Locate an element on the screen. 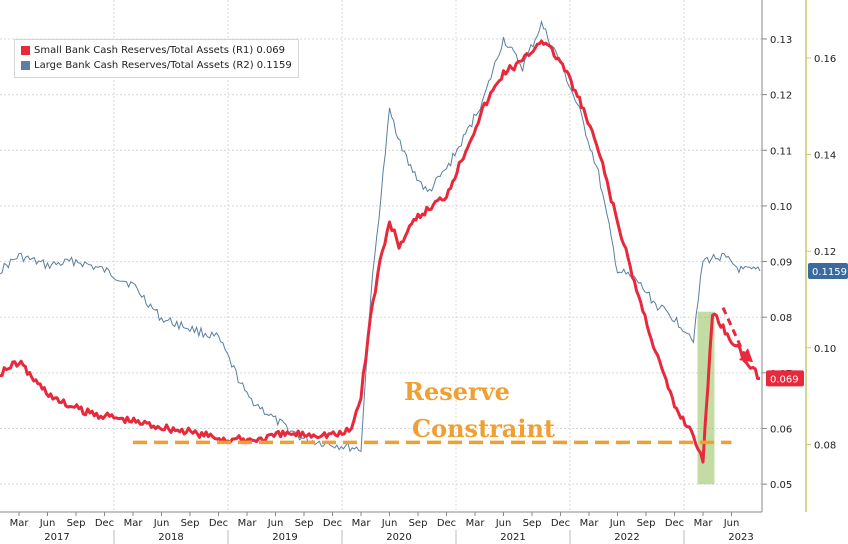  tick-label-r1: 0.12 is located at coordinates (781, 96).